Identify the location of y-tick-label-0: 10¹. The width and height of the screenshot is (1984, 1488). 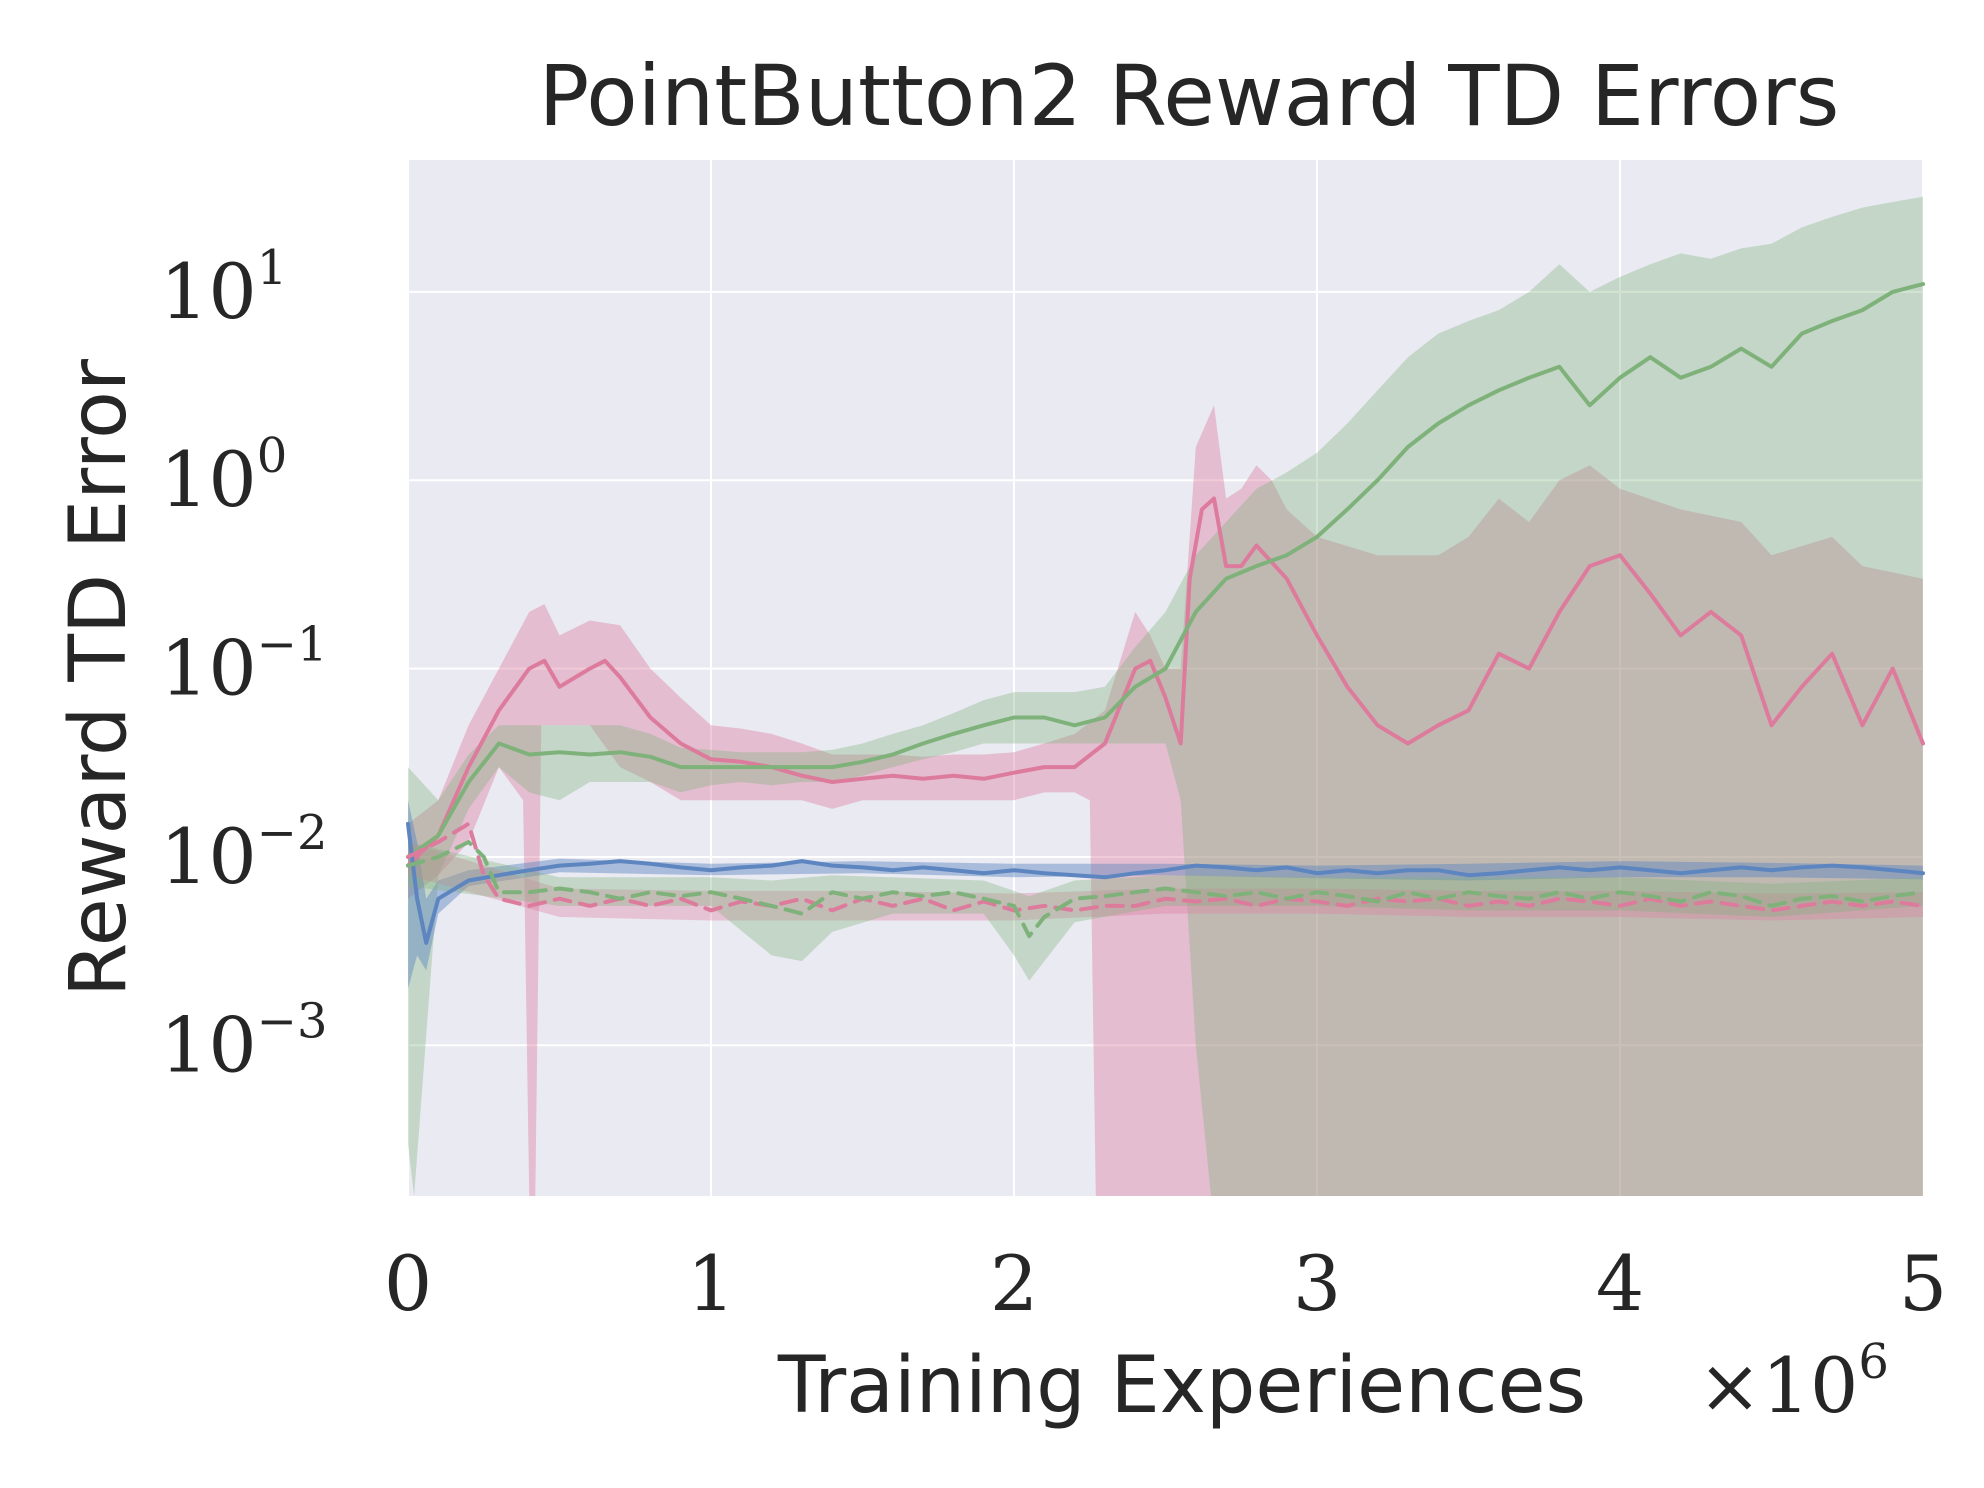
(223, 288).